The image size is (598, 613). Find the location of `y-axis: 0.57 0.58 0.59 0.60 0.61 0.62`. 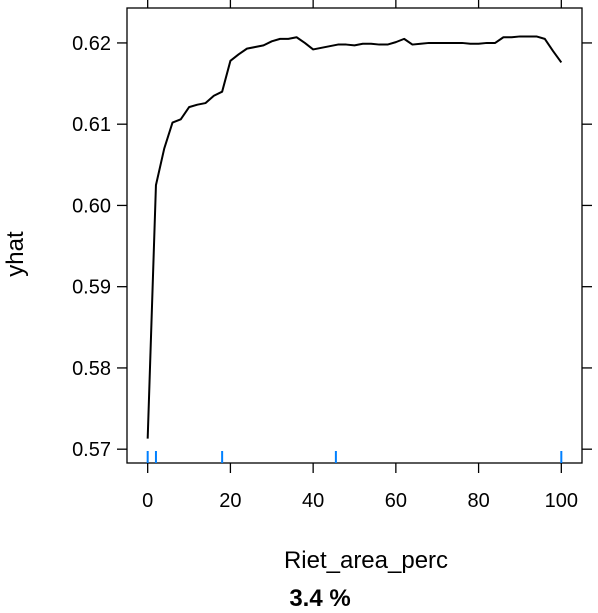

y-axis: 0.57 0.58 0.59 0.60 0.61 0.62 is located at coordinates (99, 247).